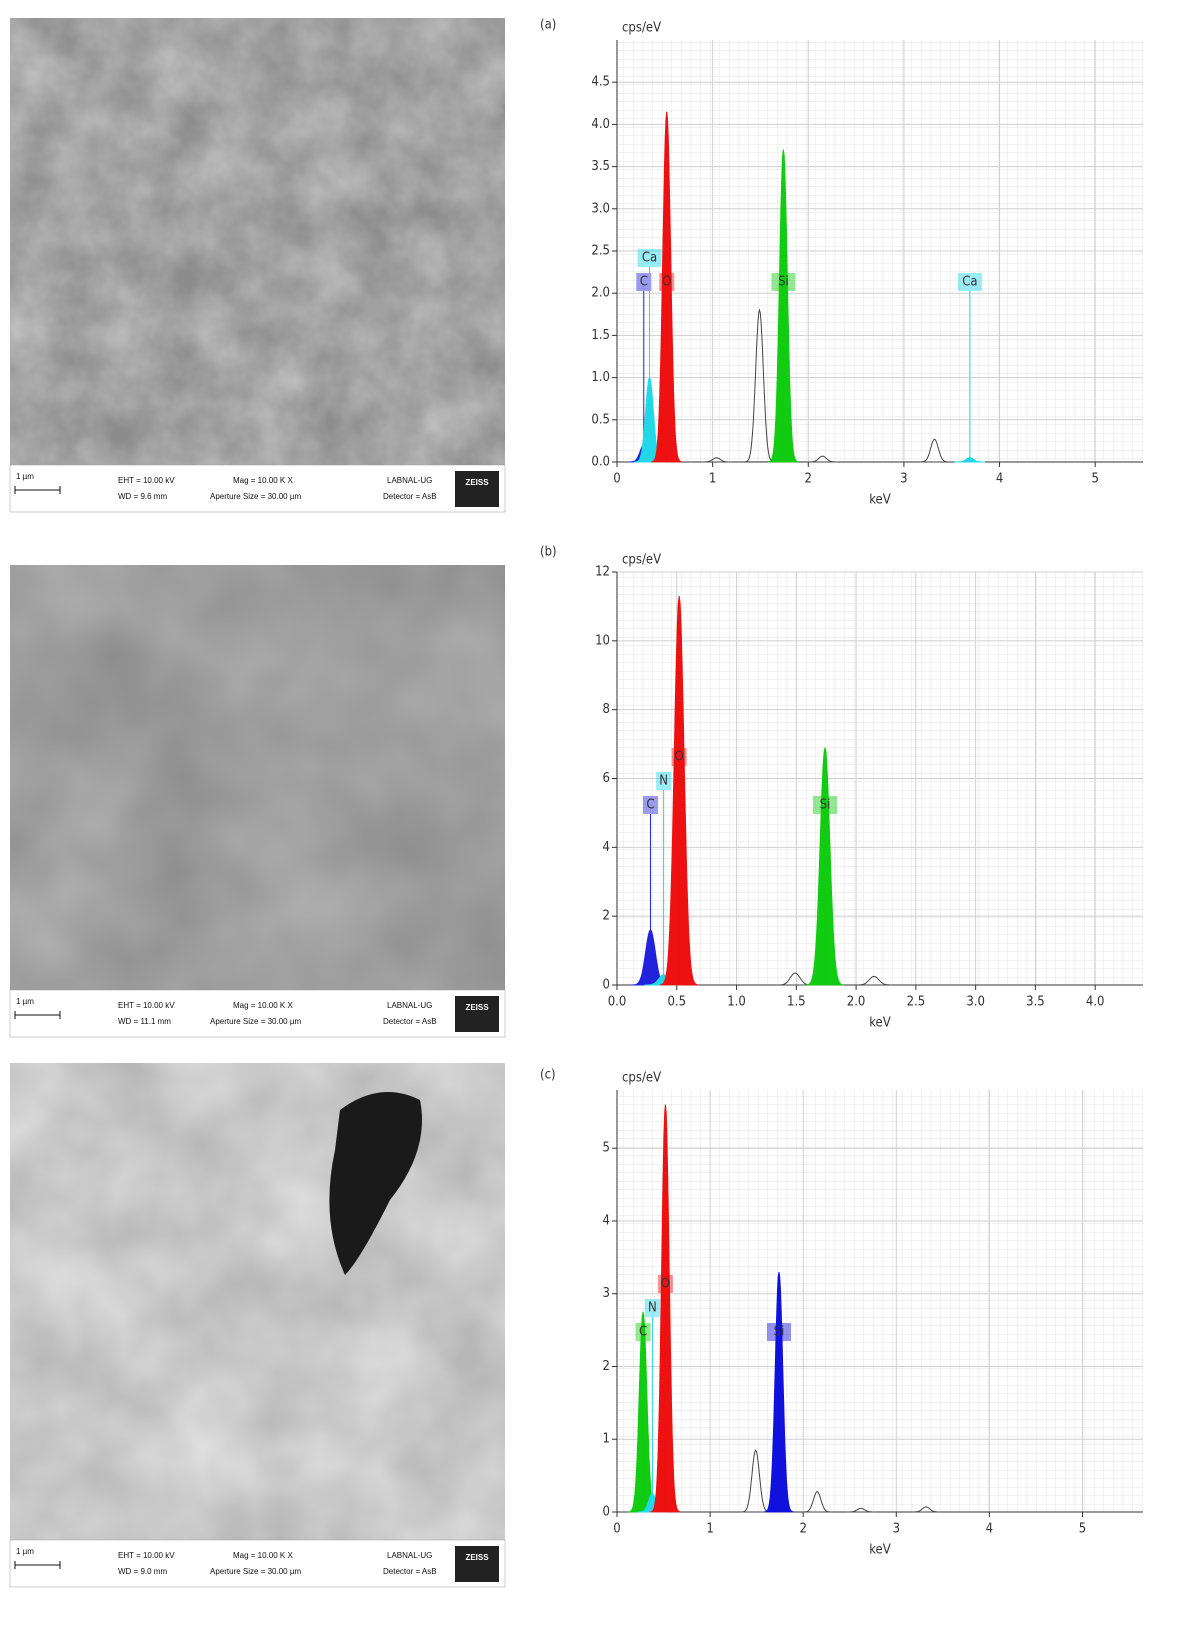 The image size is (1201, 1648). What do you see at coordinates (600, 462) in the screenshot?
I see `y-tick-label: 0.0` at bounding box center [600, 462].